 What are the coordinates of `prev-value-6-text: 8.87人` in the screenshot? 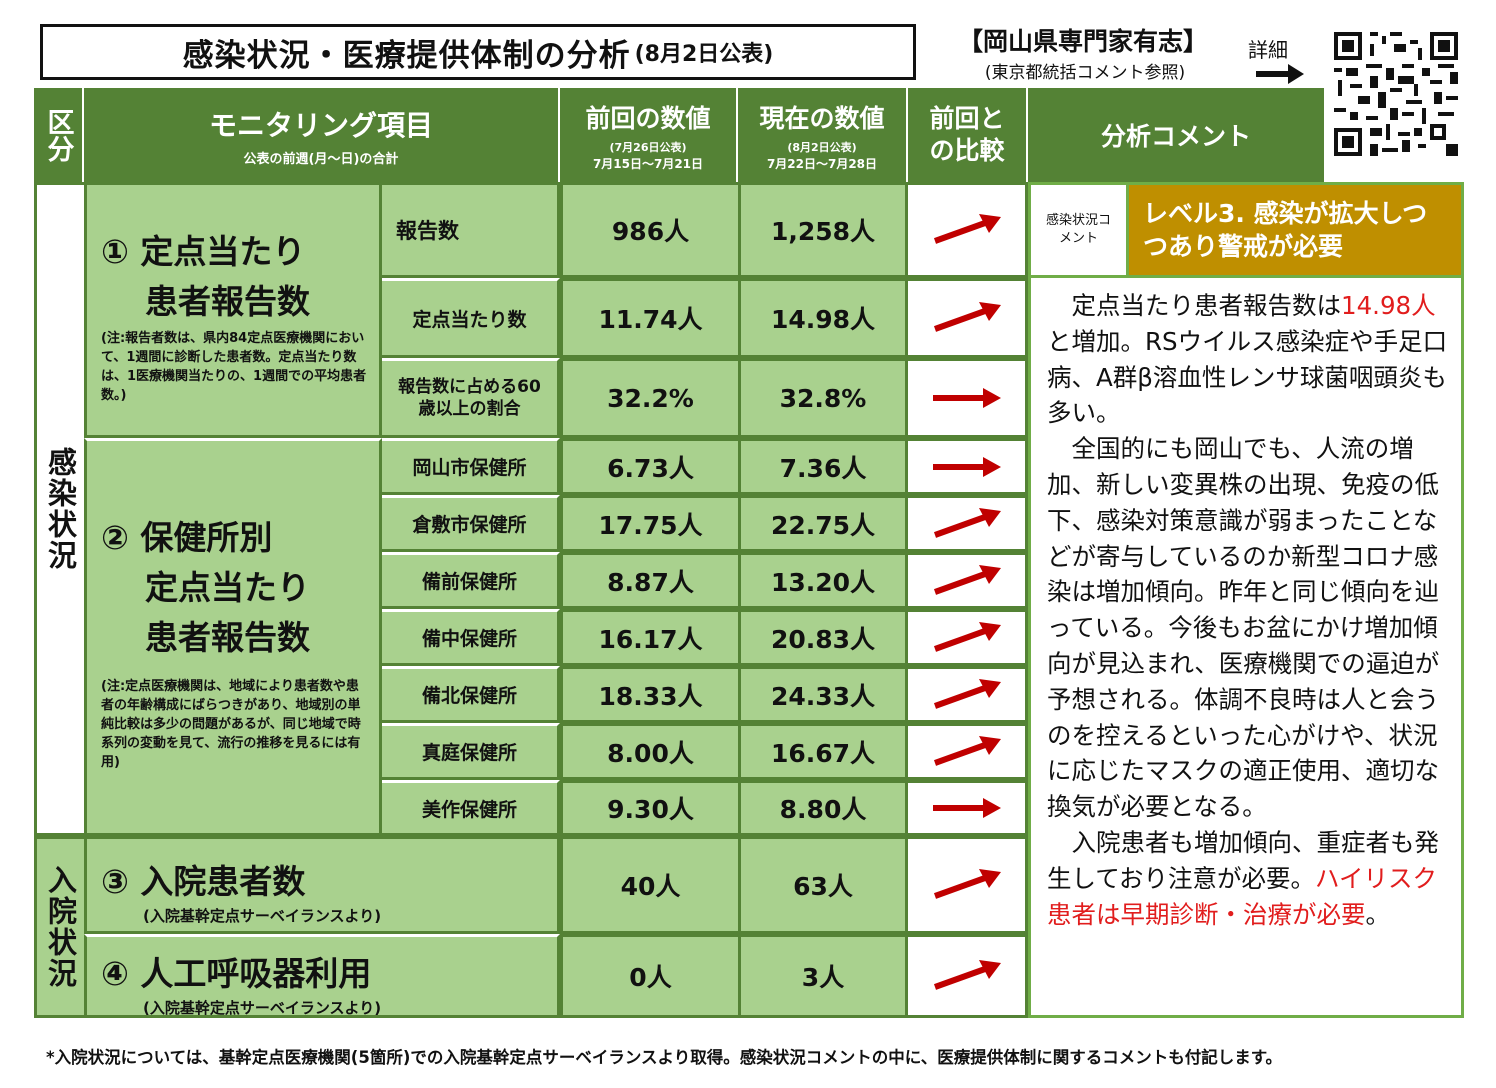 It's located at (650, 582).